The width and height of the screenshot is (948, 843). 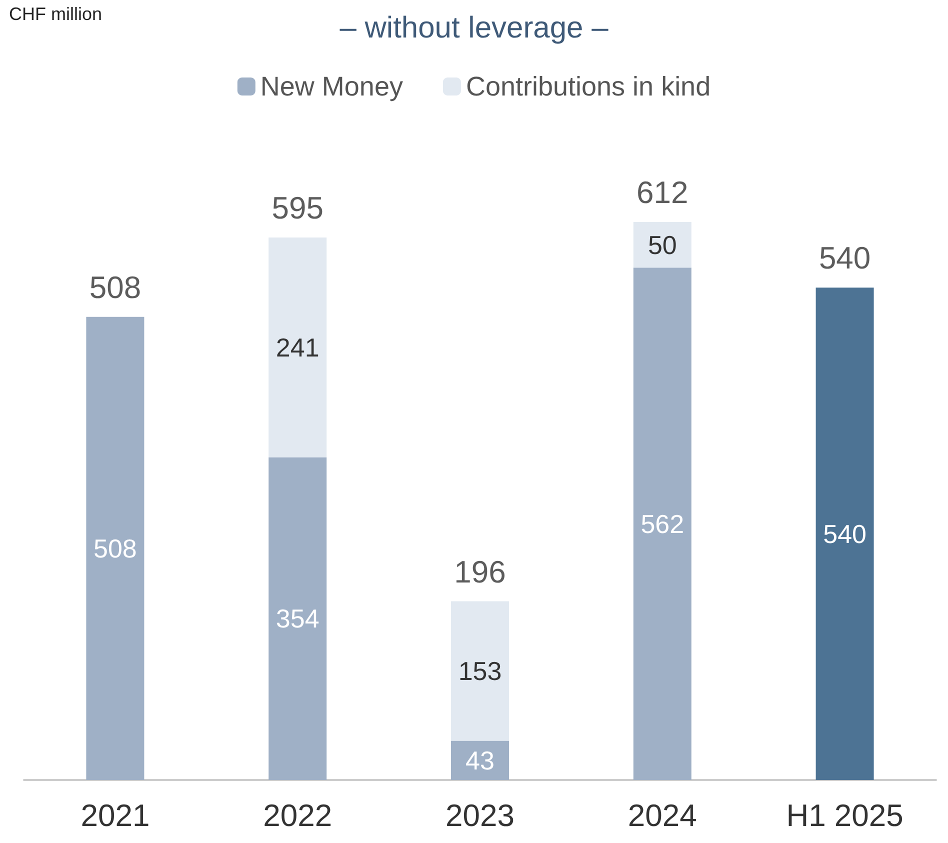 What do you see at coordinates (115, 815) in the screenshot?
I see `x-tick-label: 2021` at bounding box center [115, 815].